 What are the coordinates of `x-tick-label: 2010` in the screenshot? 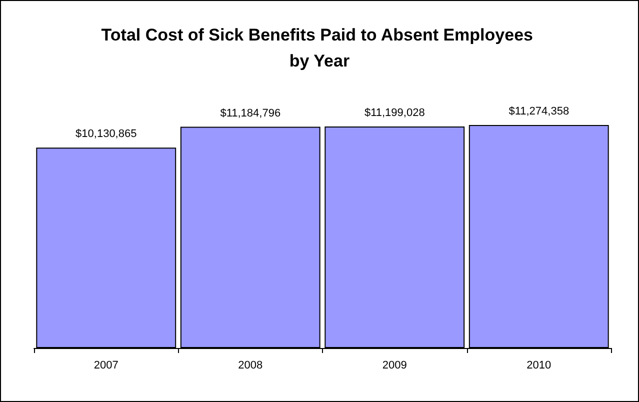 It's located at (539, 366).